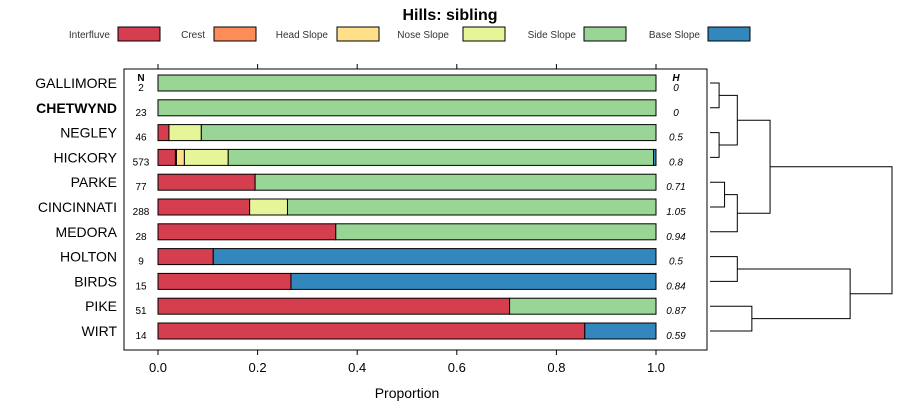 The image size is (900, 420). I want to click on legend-swatch-interfluve, so click(139, 34).